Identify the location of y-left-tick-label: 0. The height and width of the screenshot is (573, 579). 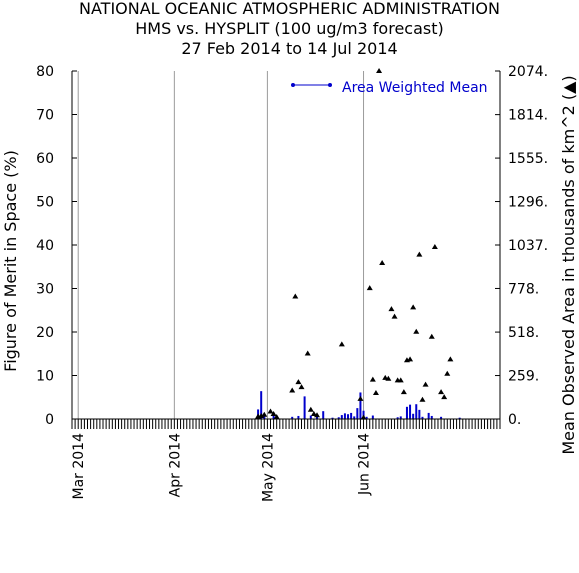
(49, 420).